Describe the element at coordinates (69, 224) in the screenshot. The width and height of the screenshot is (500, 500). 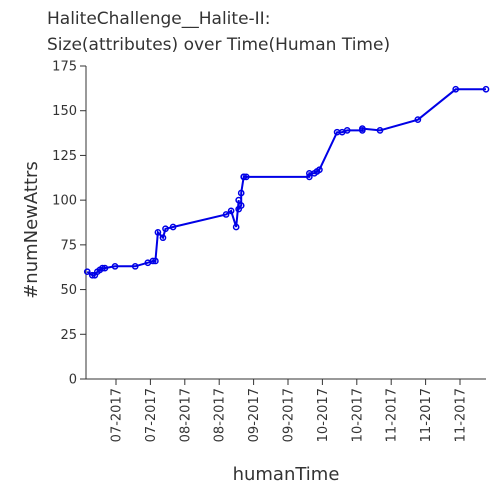
I see `y-axis-ticks: 0 25 50 75 100 125 150 175` at that location.